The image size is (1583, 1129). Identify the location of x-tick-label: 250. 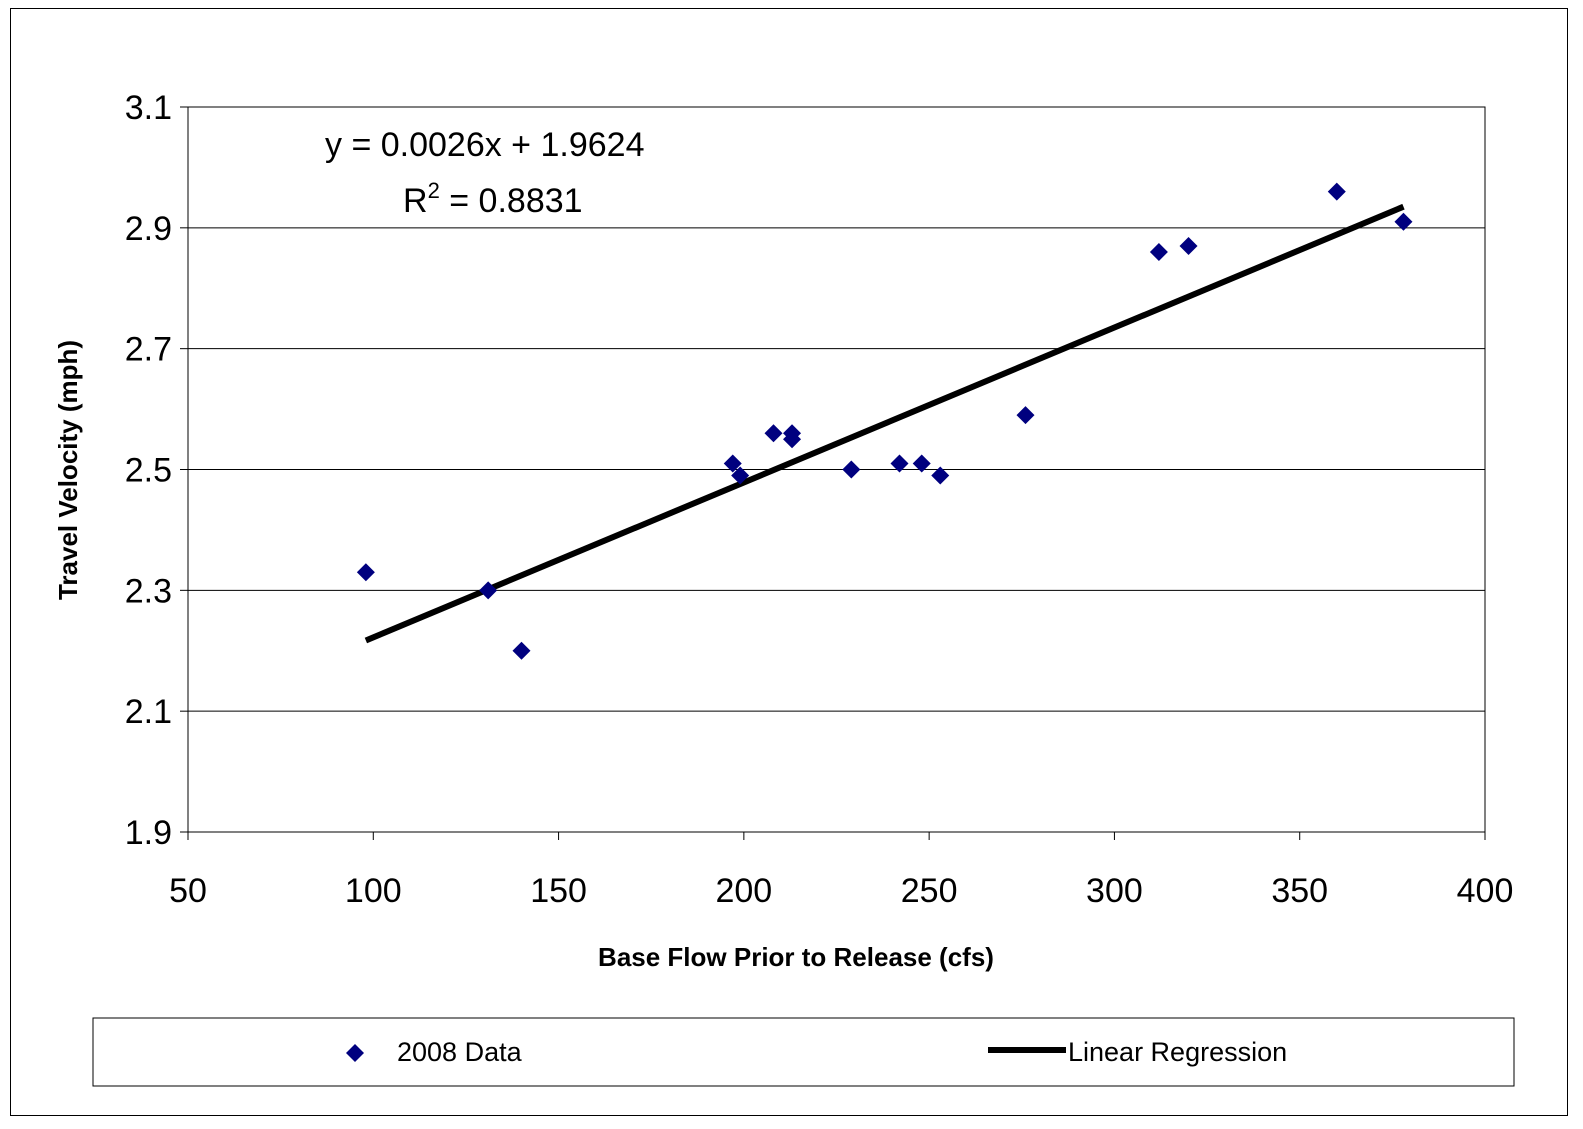
(929, 891).